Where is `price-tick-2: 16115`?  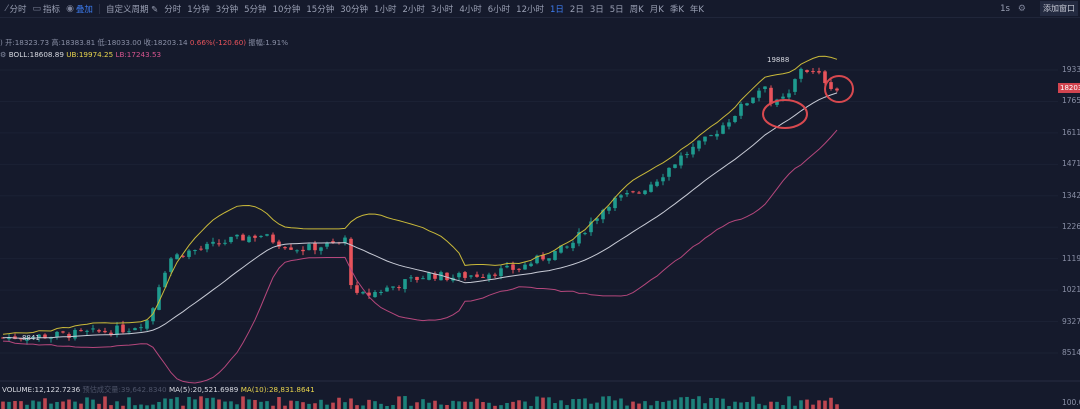 price-tick-2: 16115 is located at coordinates (1071, 132).